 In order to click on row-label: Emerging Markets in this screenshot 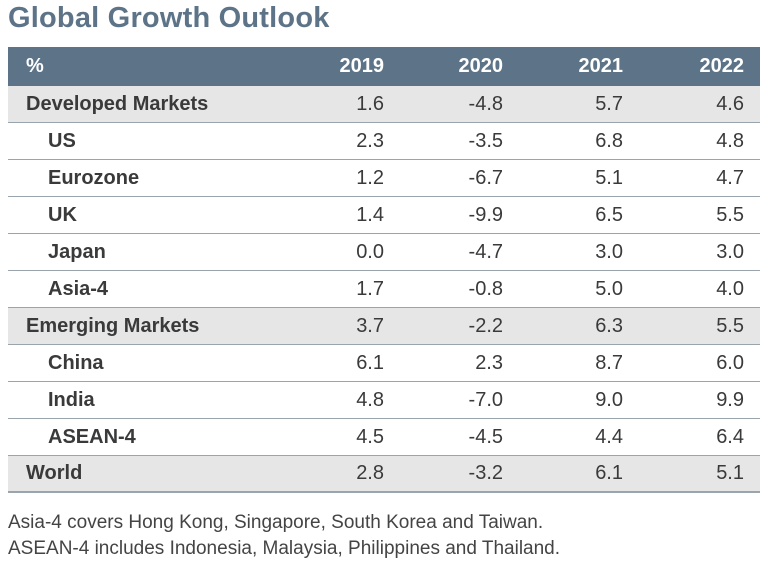, I will do `click(113, 325)`.